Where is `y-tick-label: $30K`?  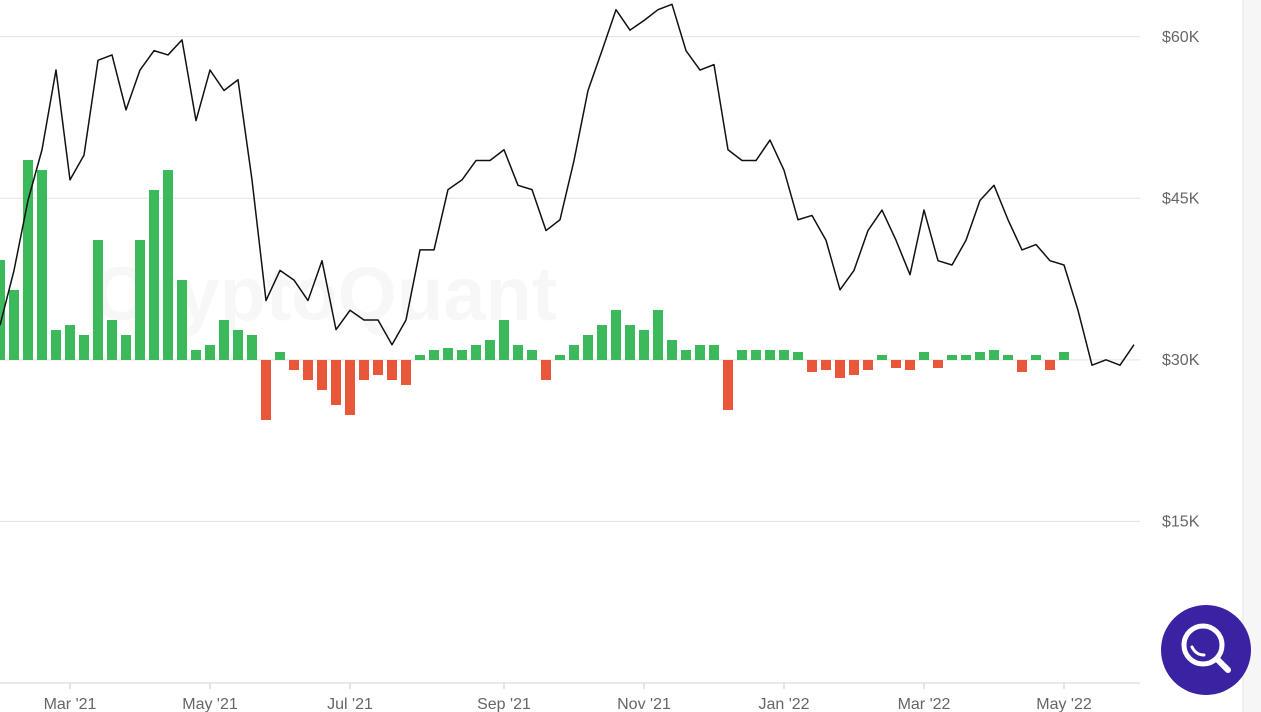
y-tick-label: $30K is located at coordinates (1181, 360).